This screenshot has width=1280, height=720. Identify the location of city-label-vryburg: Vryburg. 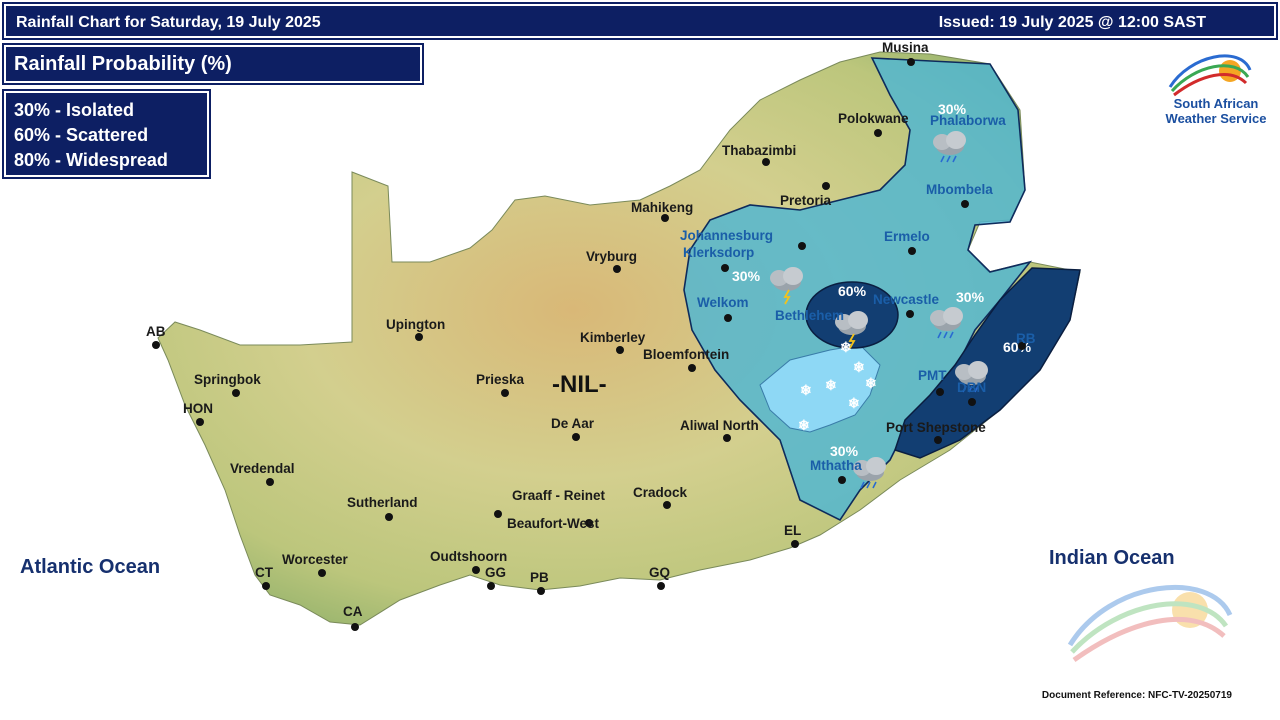
(611, 256).